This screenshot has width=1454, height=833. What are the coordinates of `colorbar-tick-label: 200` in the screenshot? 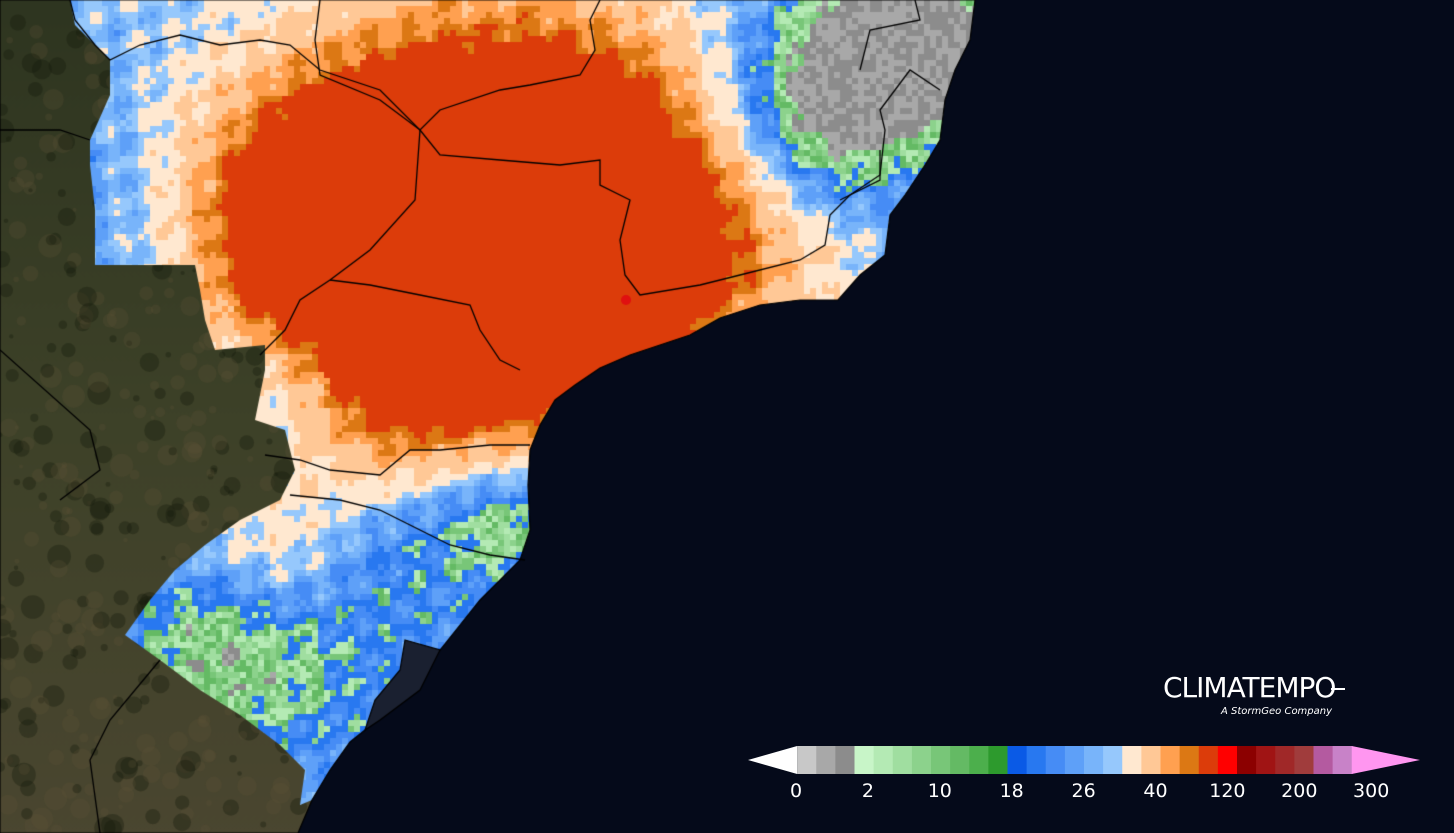 It's located at (1299, 791).